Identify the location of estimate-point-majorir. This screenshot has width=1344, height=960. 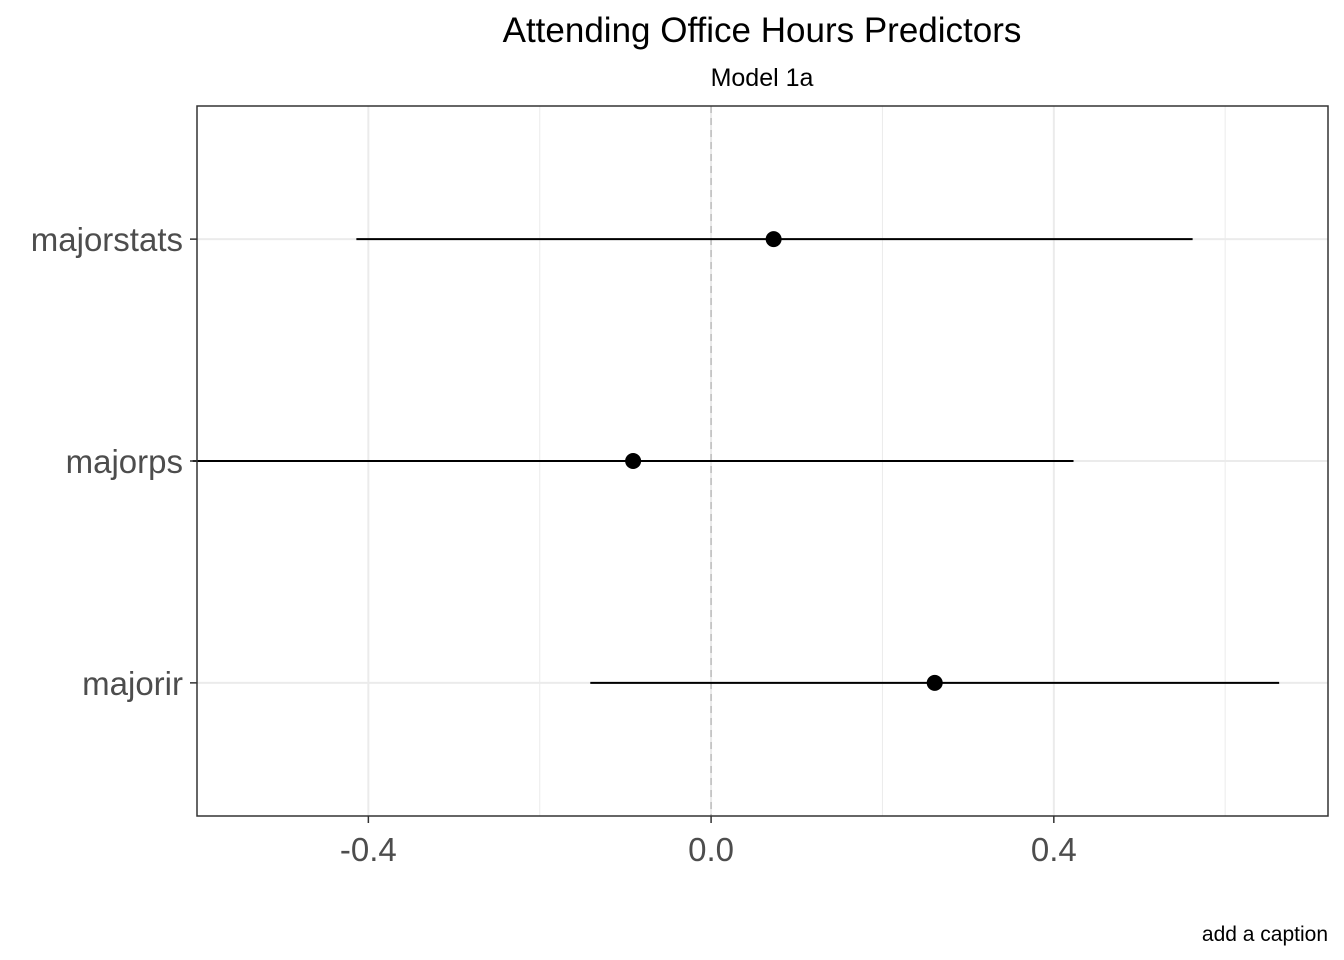
(934, 682).